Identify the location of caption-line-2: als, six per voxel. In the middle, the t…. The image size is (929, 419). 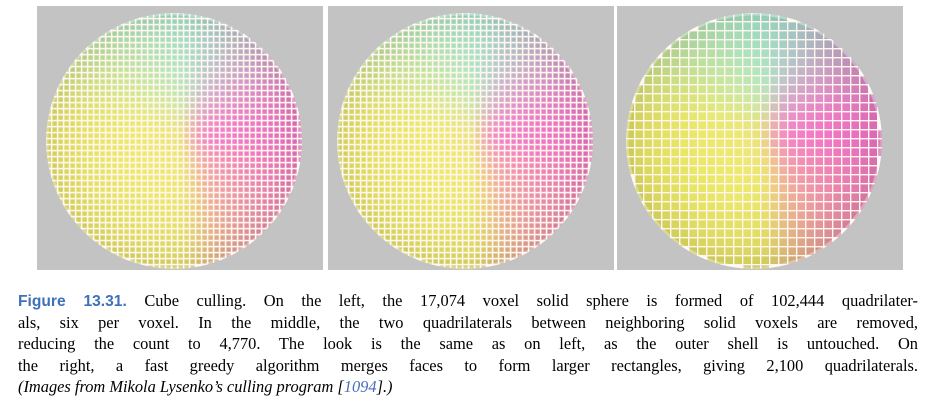
(468, 323).